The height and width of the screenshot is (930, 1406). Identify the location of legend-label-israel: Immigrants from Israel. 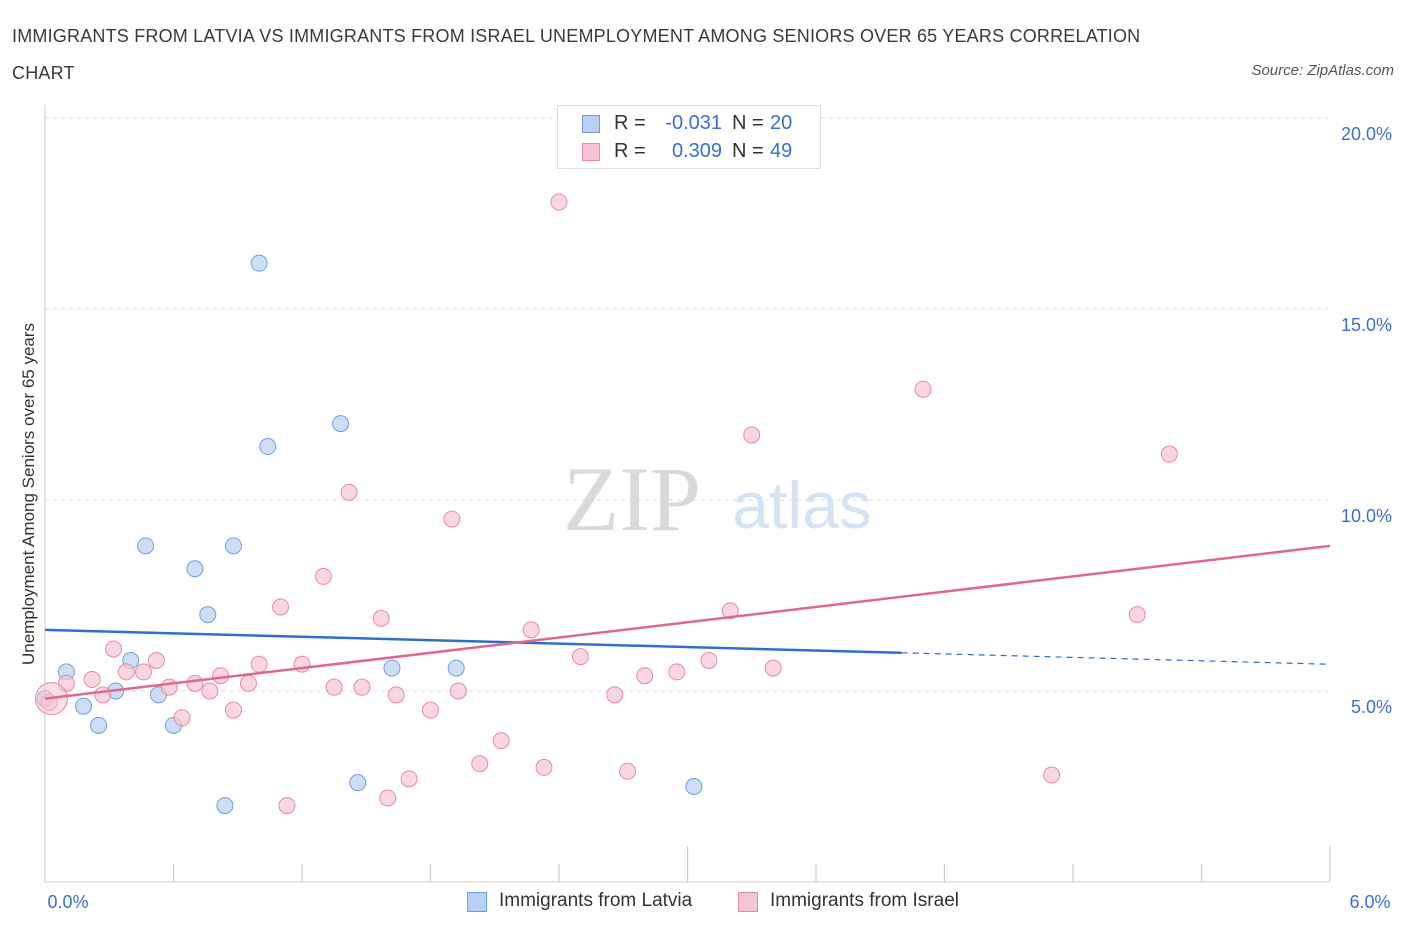
(864, 900).